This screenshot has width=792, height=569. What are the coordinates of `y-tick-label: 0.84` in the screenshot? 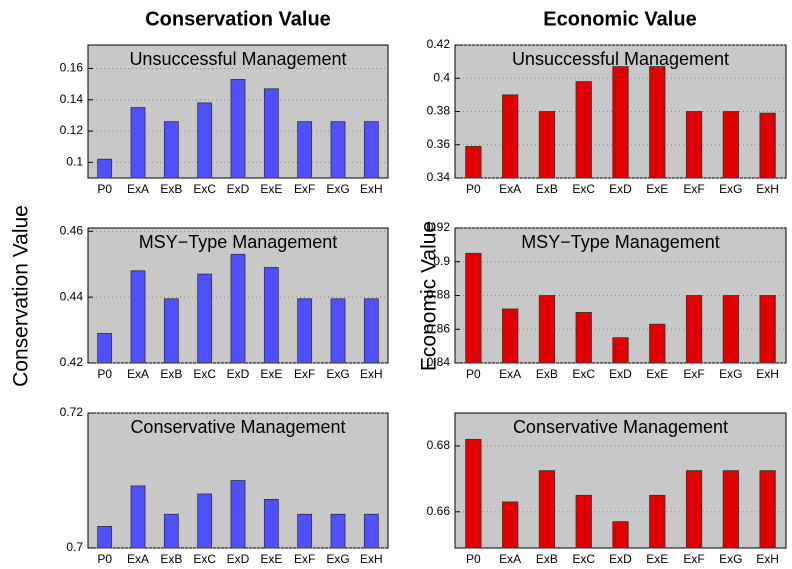 It's located at (439, 362).